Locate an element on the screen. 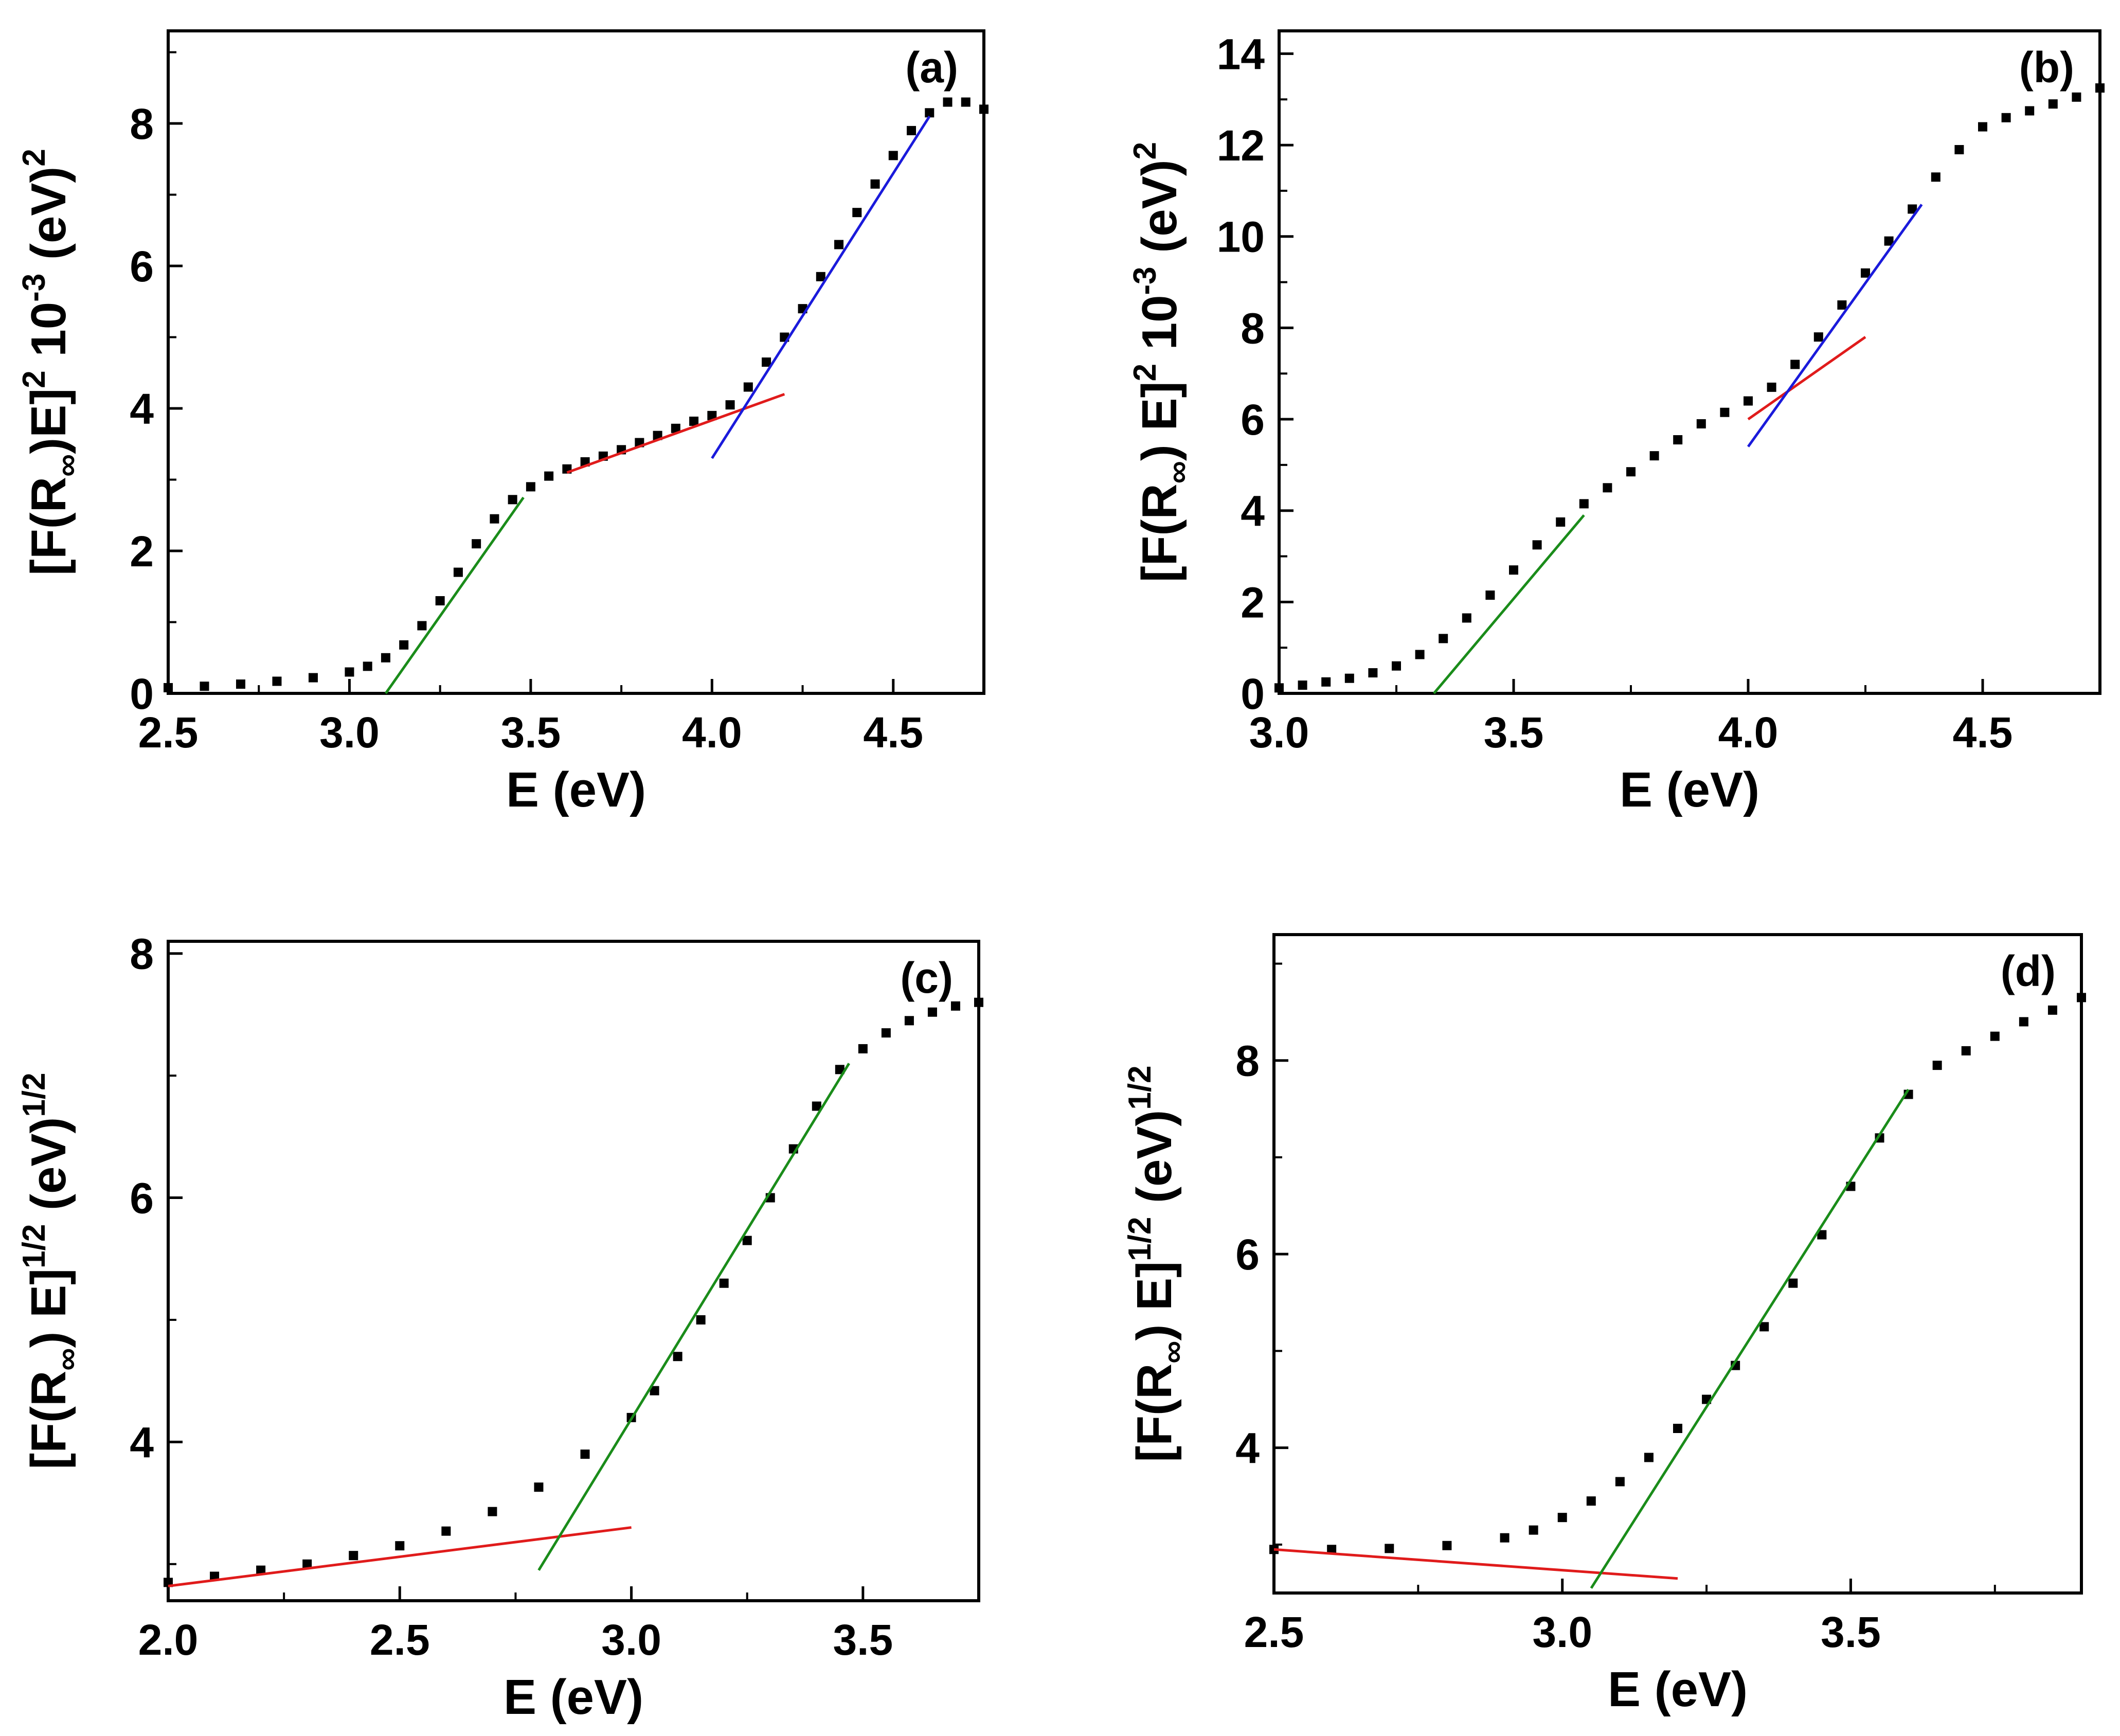 This screenshot has width=2120, height=1736. y-axis-title-part: 2 is located at coordinates (34, 157).